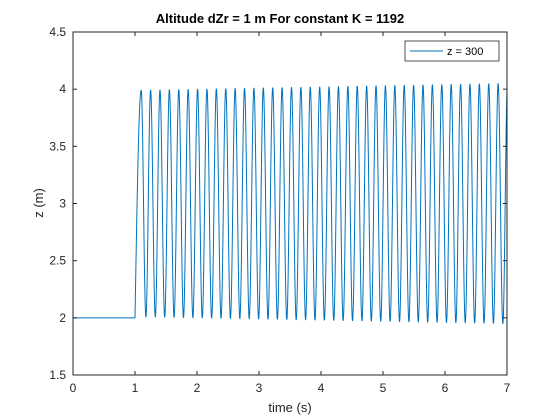 This screenshot has width=560, height=420. What do you see at coordinates (57, 261) in the screenshot?
I see `y-tick-label: 2.5` at bounding box center [57, 261].